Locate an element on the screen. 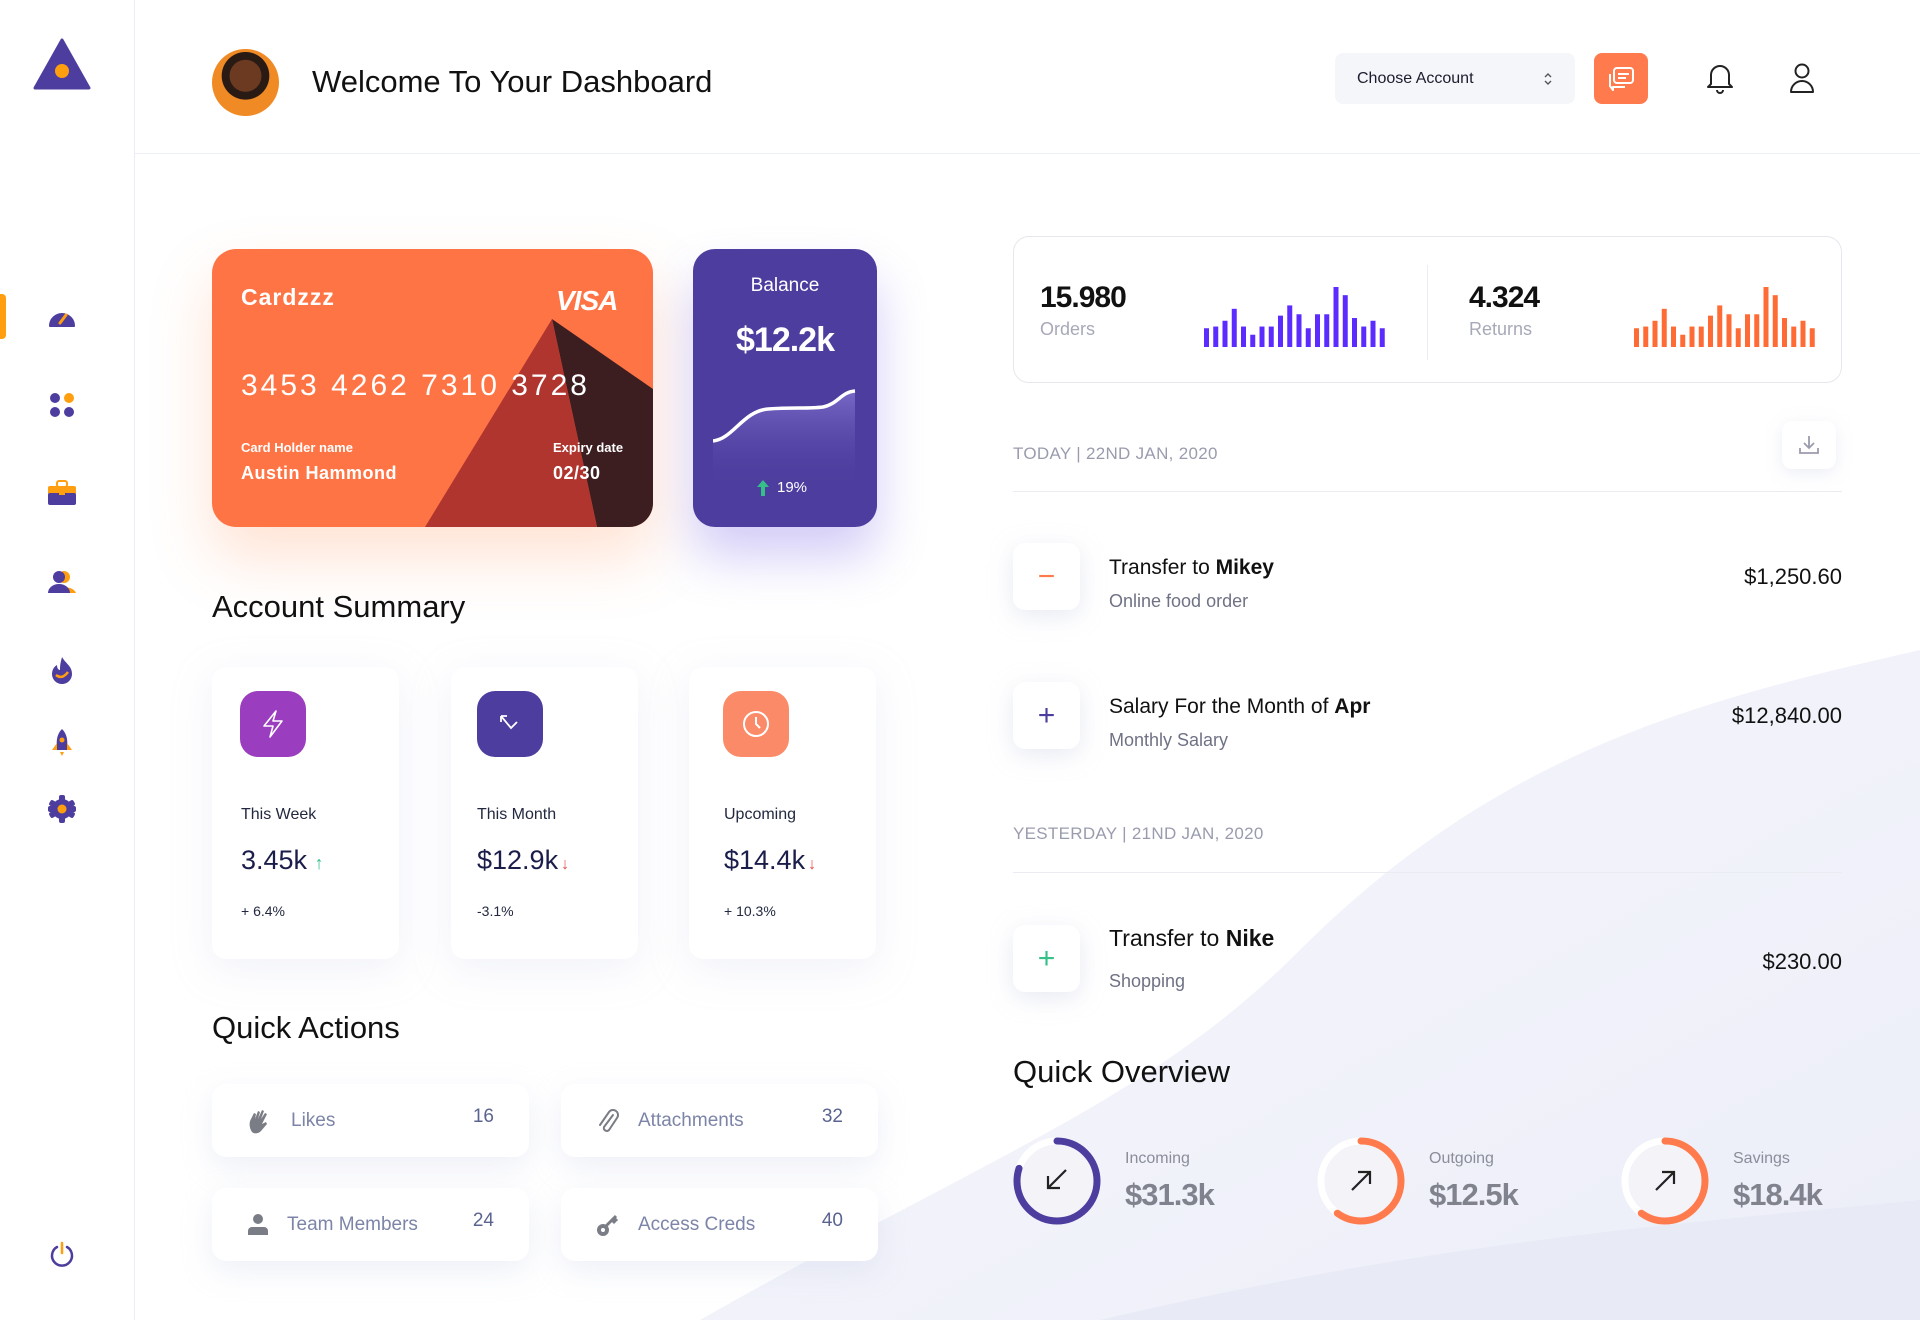  quick-actions-title: Quick Actions is located at coordinates (306, 1027).